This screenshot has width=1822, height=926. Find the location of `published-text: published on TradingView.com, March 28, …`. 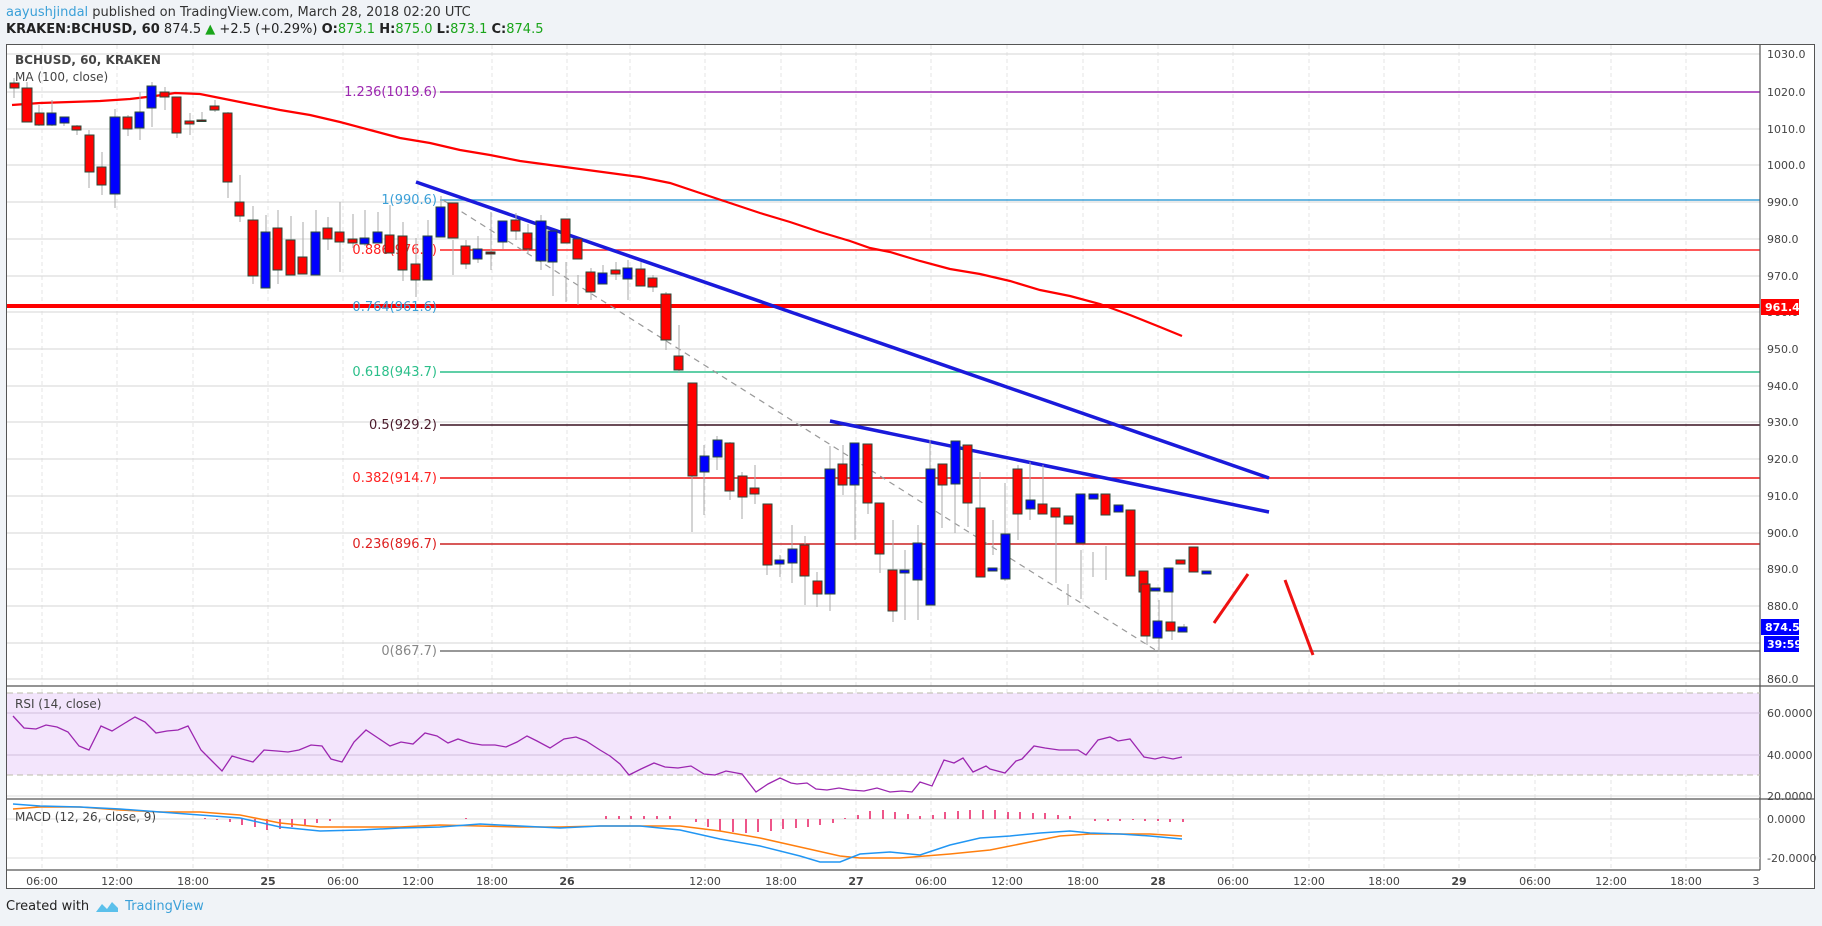

published-text: published on TradingView.com, March 28, … is located at coordinates (279, 12).